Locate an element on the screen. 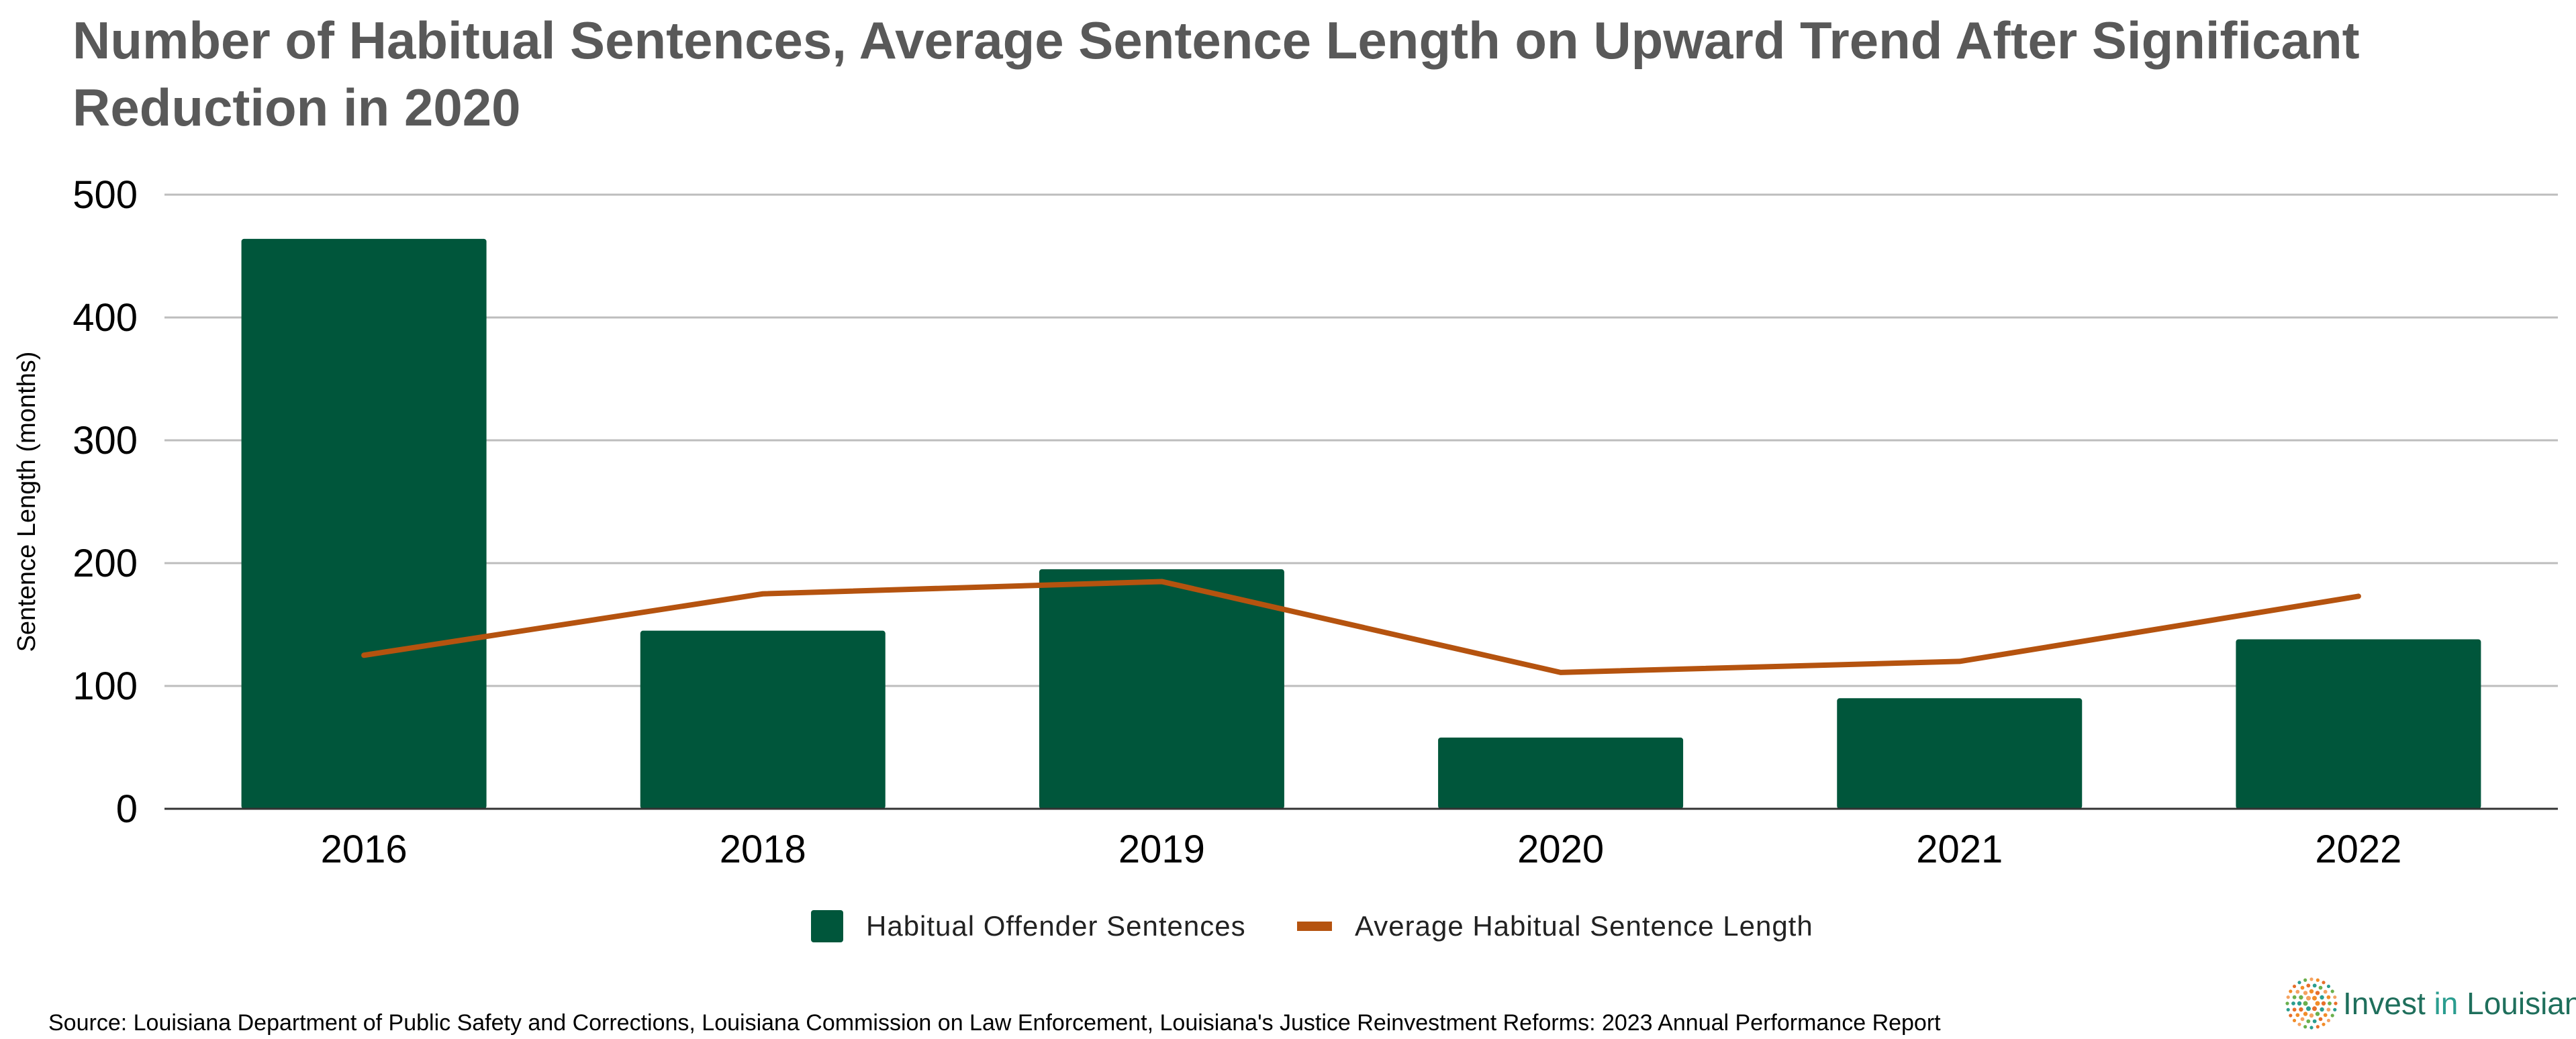  x-tick-label: 2018 is located at coordinates (763, 850).